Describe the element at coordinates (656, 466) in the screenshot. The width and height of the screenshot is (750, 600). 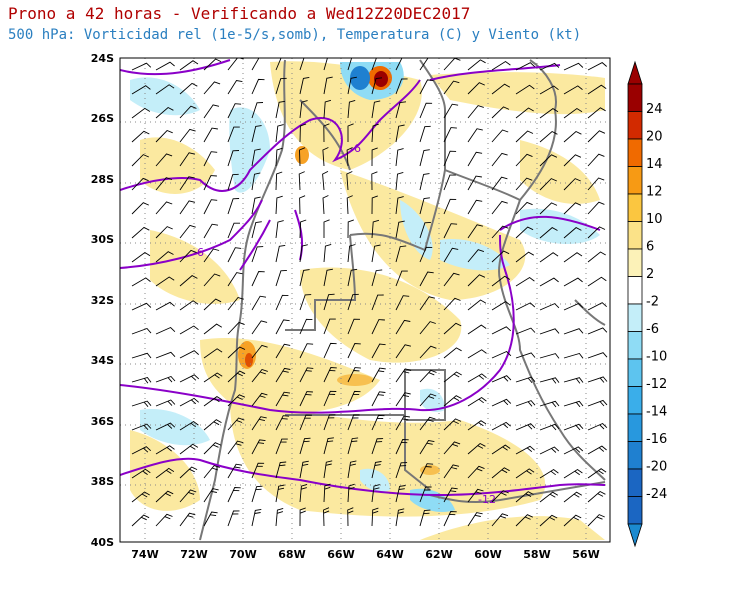
I see `colorbar-label: -20` at that location.